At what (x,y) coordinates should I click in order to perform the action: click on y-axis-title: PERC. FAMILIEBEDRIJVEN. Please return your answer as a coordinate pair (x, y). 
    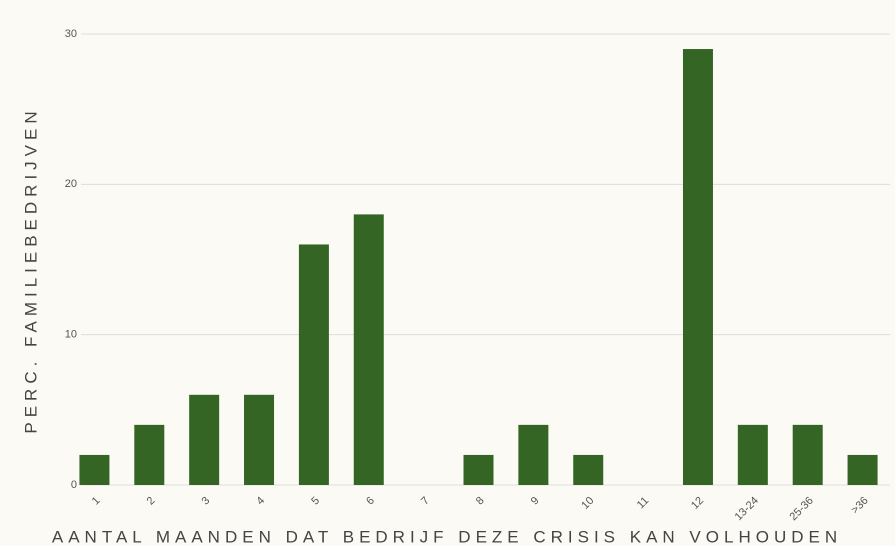
    Looking at the image, I should click on (30, 269).